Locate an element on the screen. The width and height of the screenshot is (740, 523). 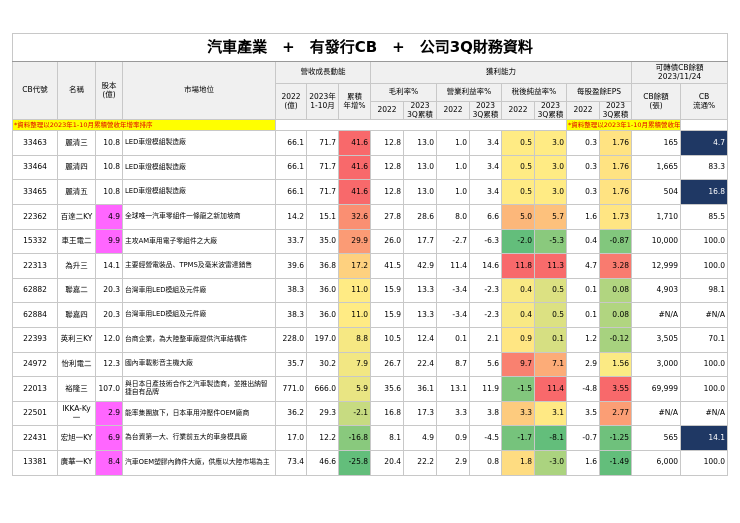
cell: 4,903 is located at coordinates (656, 290).